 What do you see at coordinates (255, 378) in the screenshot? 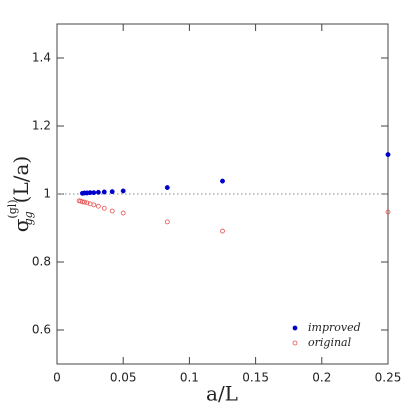
I see `x-tick-label: 0.15` at bounding box center [255, 378].